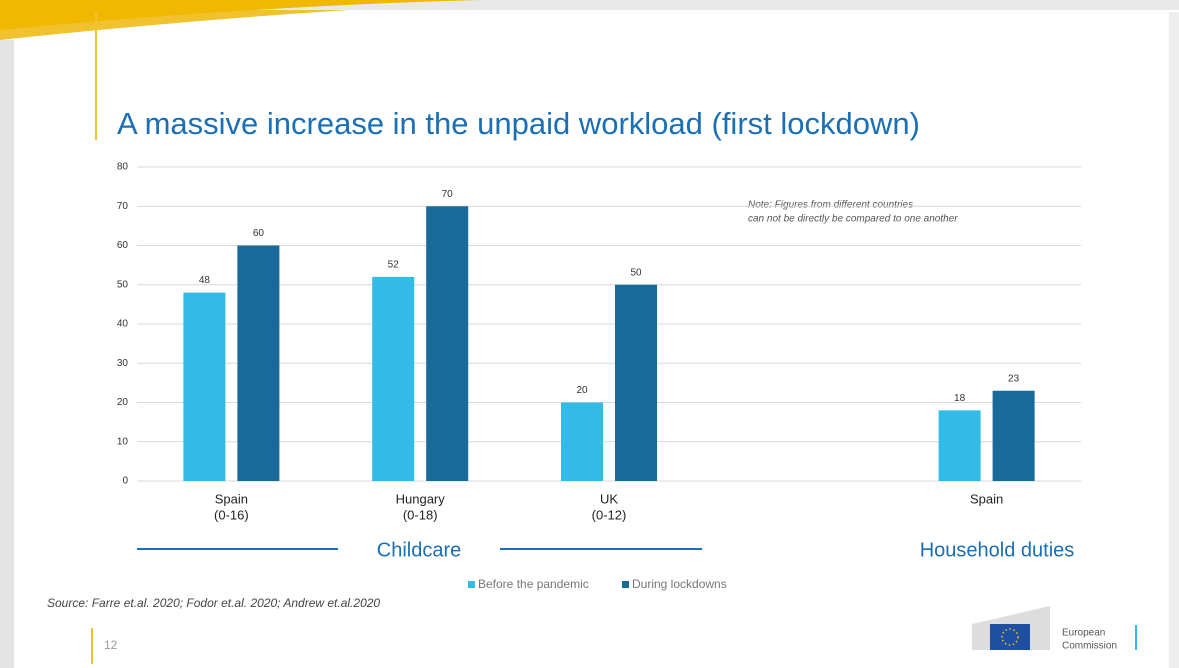 The height and width of the screenshot is (668, 1179). Describe the element at coordinates (636, 272) in the screenshot. I see `value-label: 50` at that location.